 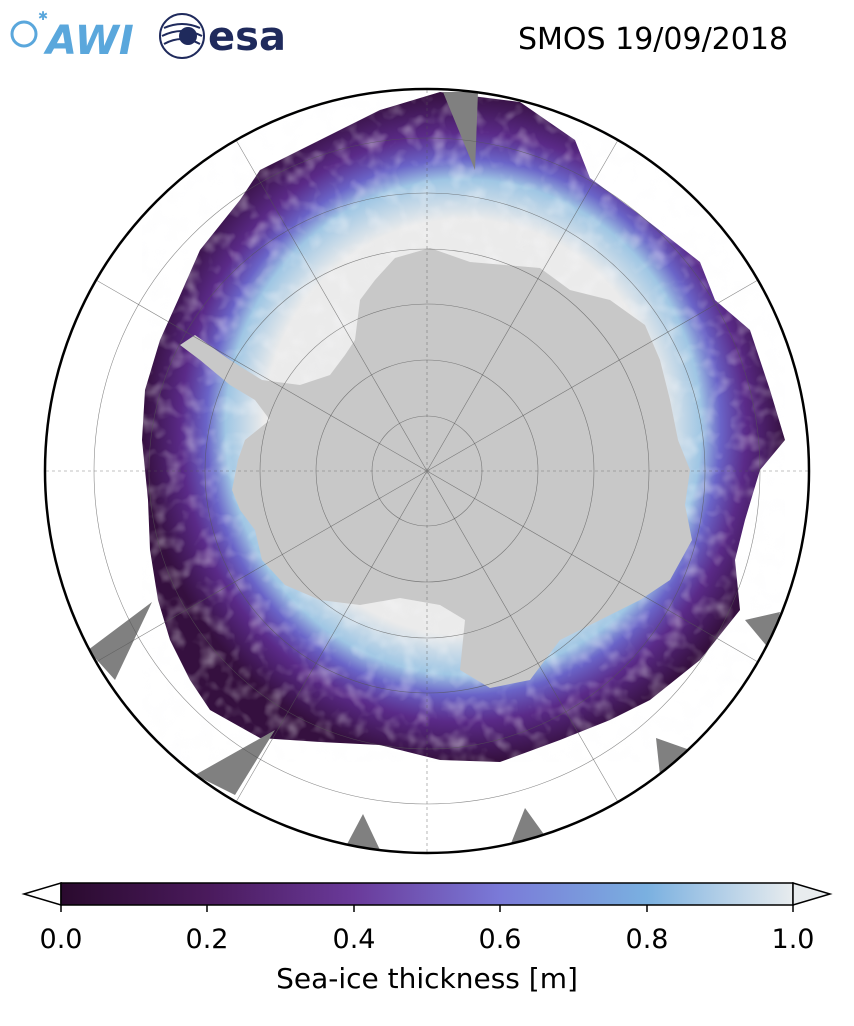 I want to click on esa-logo-text: esa, so click(x=247, y=37).